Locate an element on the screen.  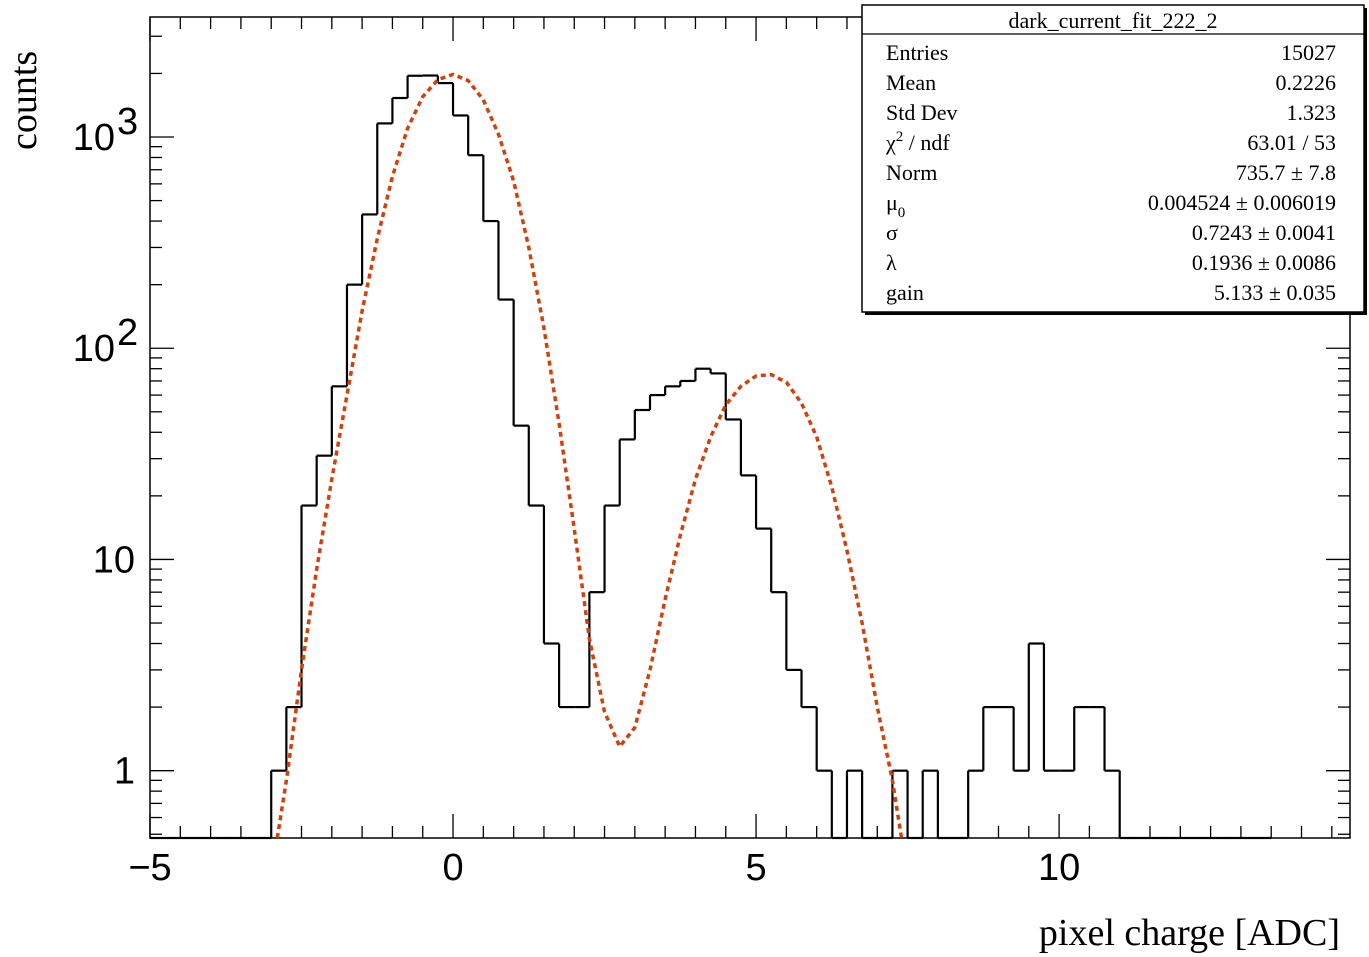
y-tick-label-exponent: 2 is located at coordinates (127, 333).